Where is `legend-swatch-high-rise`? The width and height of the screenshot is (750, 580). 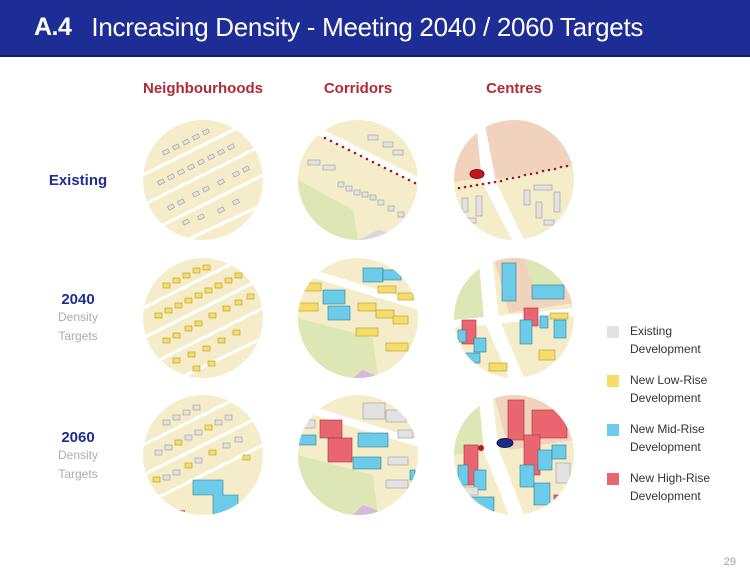 legend-swatch-high-rise is located at coordinates (613, 479).